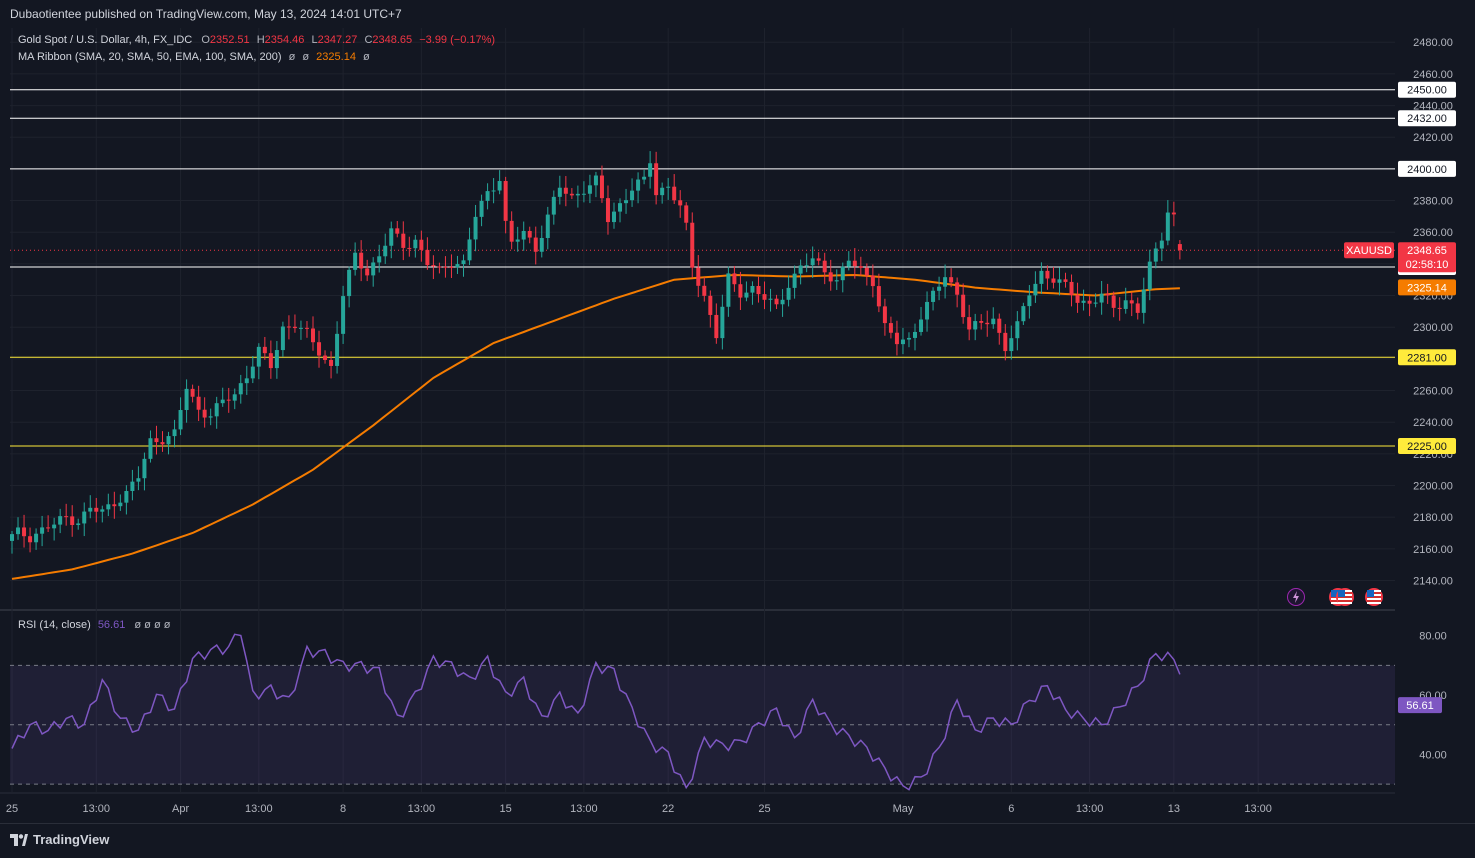  What do you see at coordinates (506, 809) in the screenshot?
I see `time-tick-label: 15` at bounding box center [506, 809].